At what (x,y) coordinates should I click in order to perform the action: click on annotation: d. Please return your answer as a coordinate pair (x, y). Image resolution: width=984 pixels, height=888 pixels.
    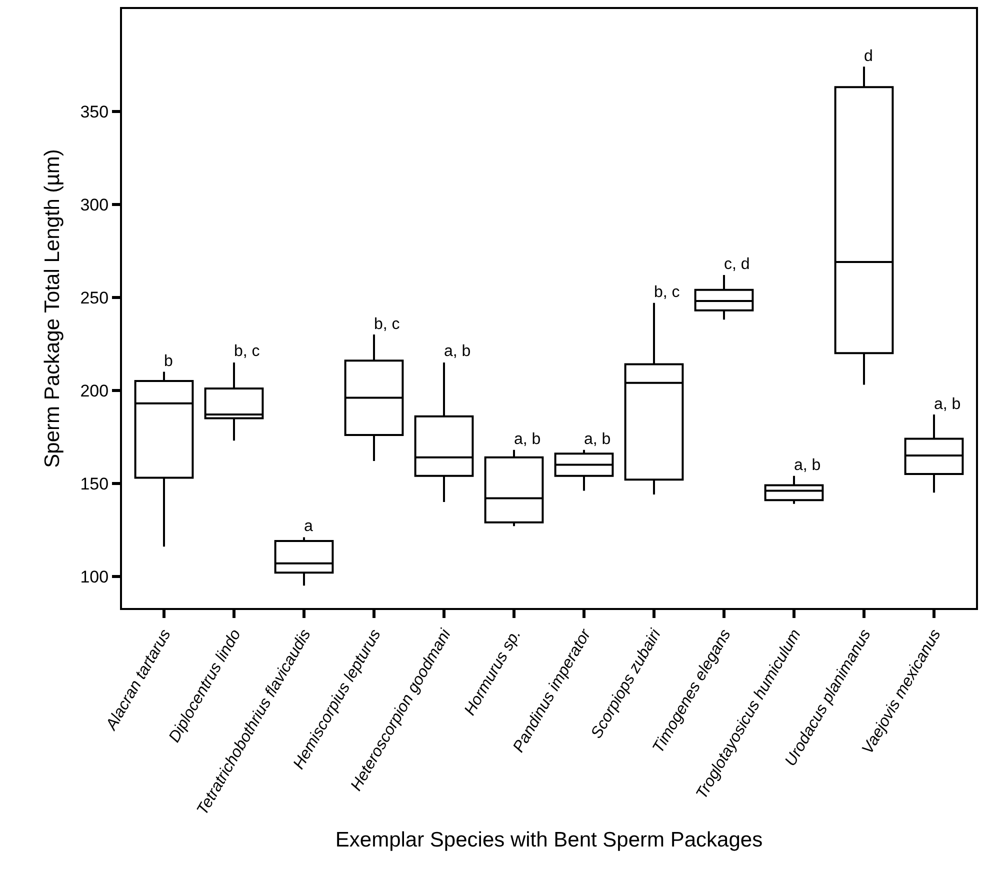
    Looking at the image, I should click on (868, 56).